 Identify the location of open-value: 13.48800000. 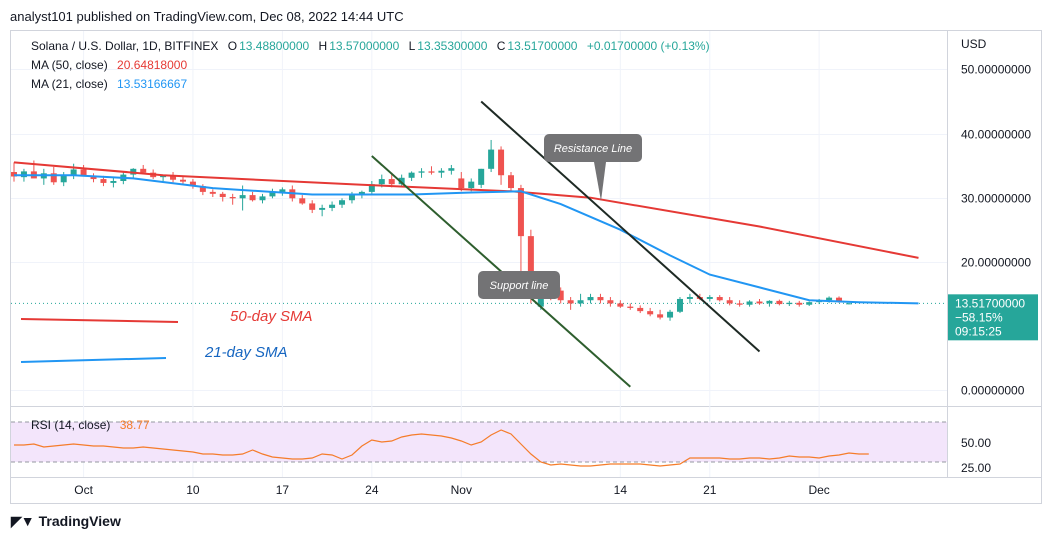
(274, 46).